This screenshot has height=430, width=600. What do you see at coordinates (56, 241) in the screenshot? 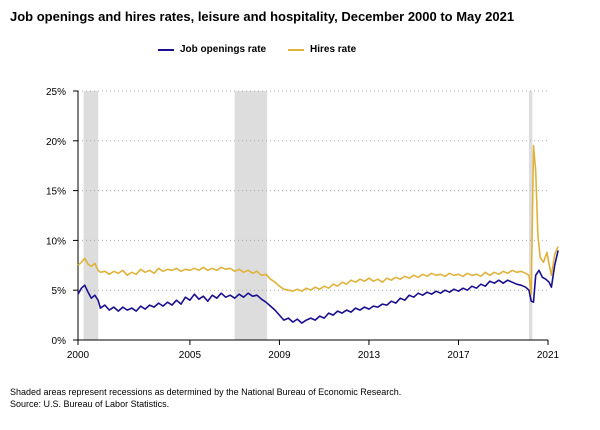
I see `y-tick-label: 10%` at bounding box center [56, 241].